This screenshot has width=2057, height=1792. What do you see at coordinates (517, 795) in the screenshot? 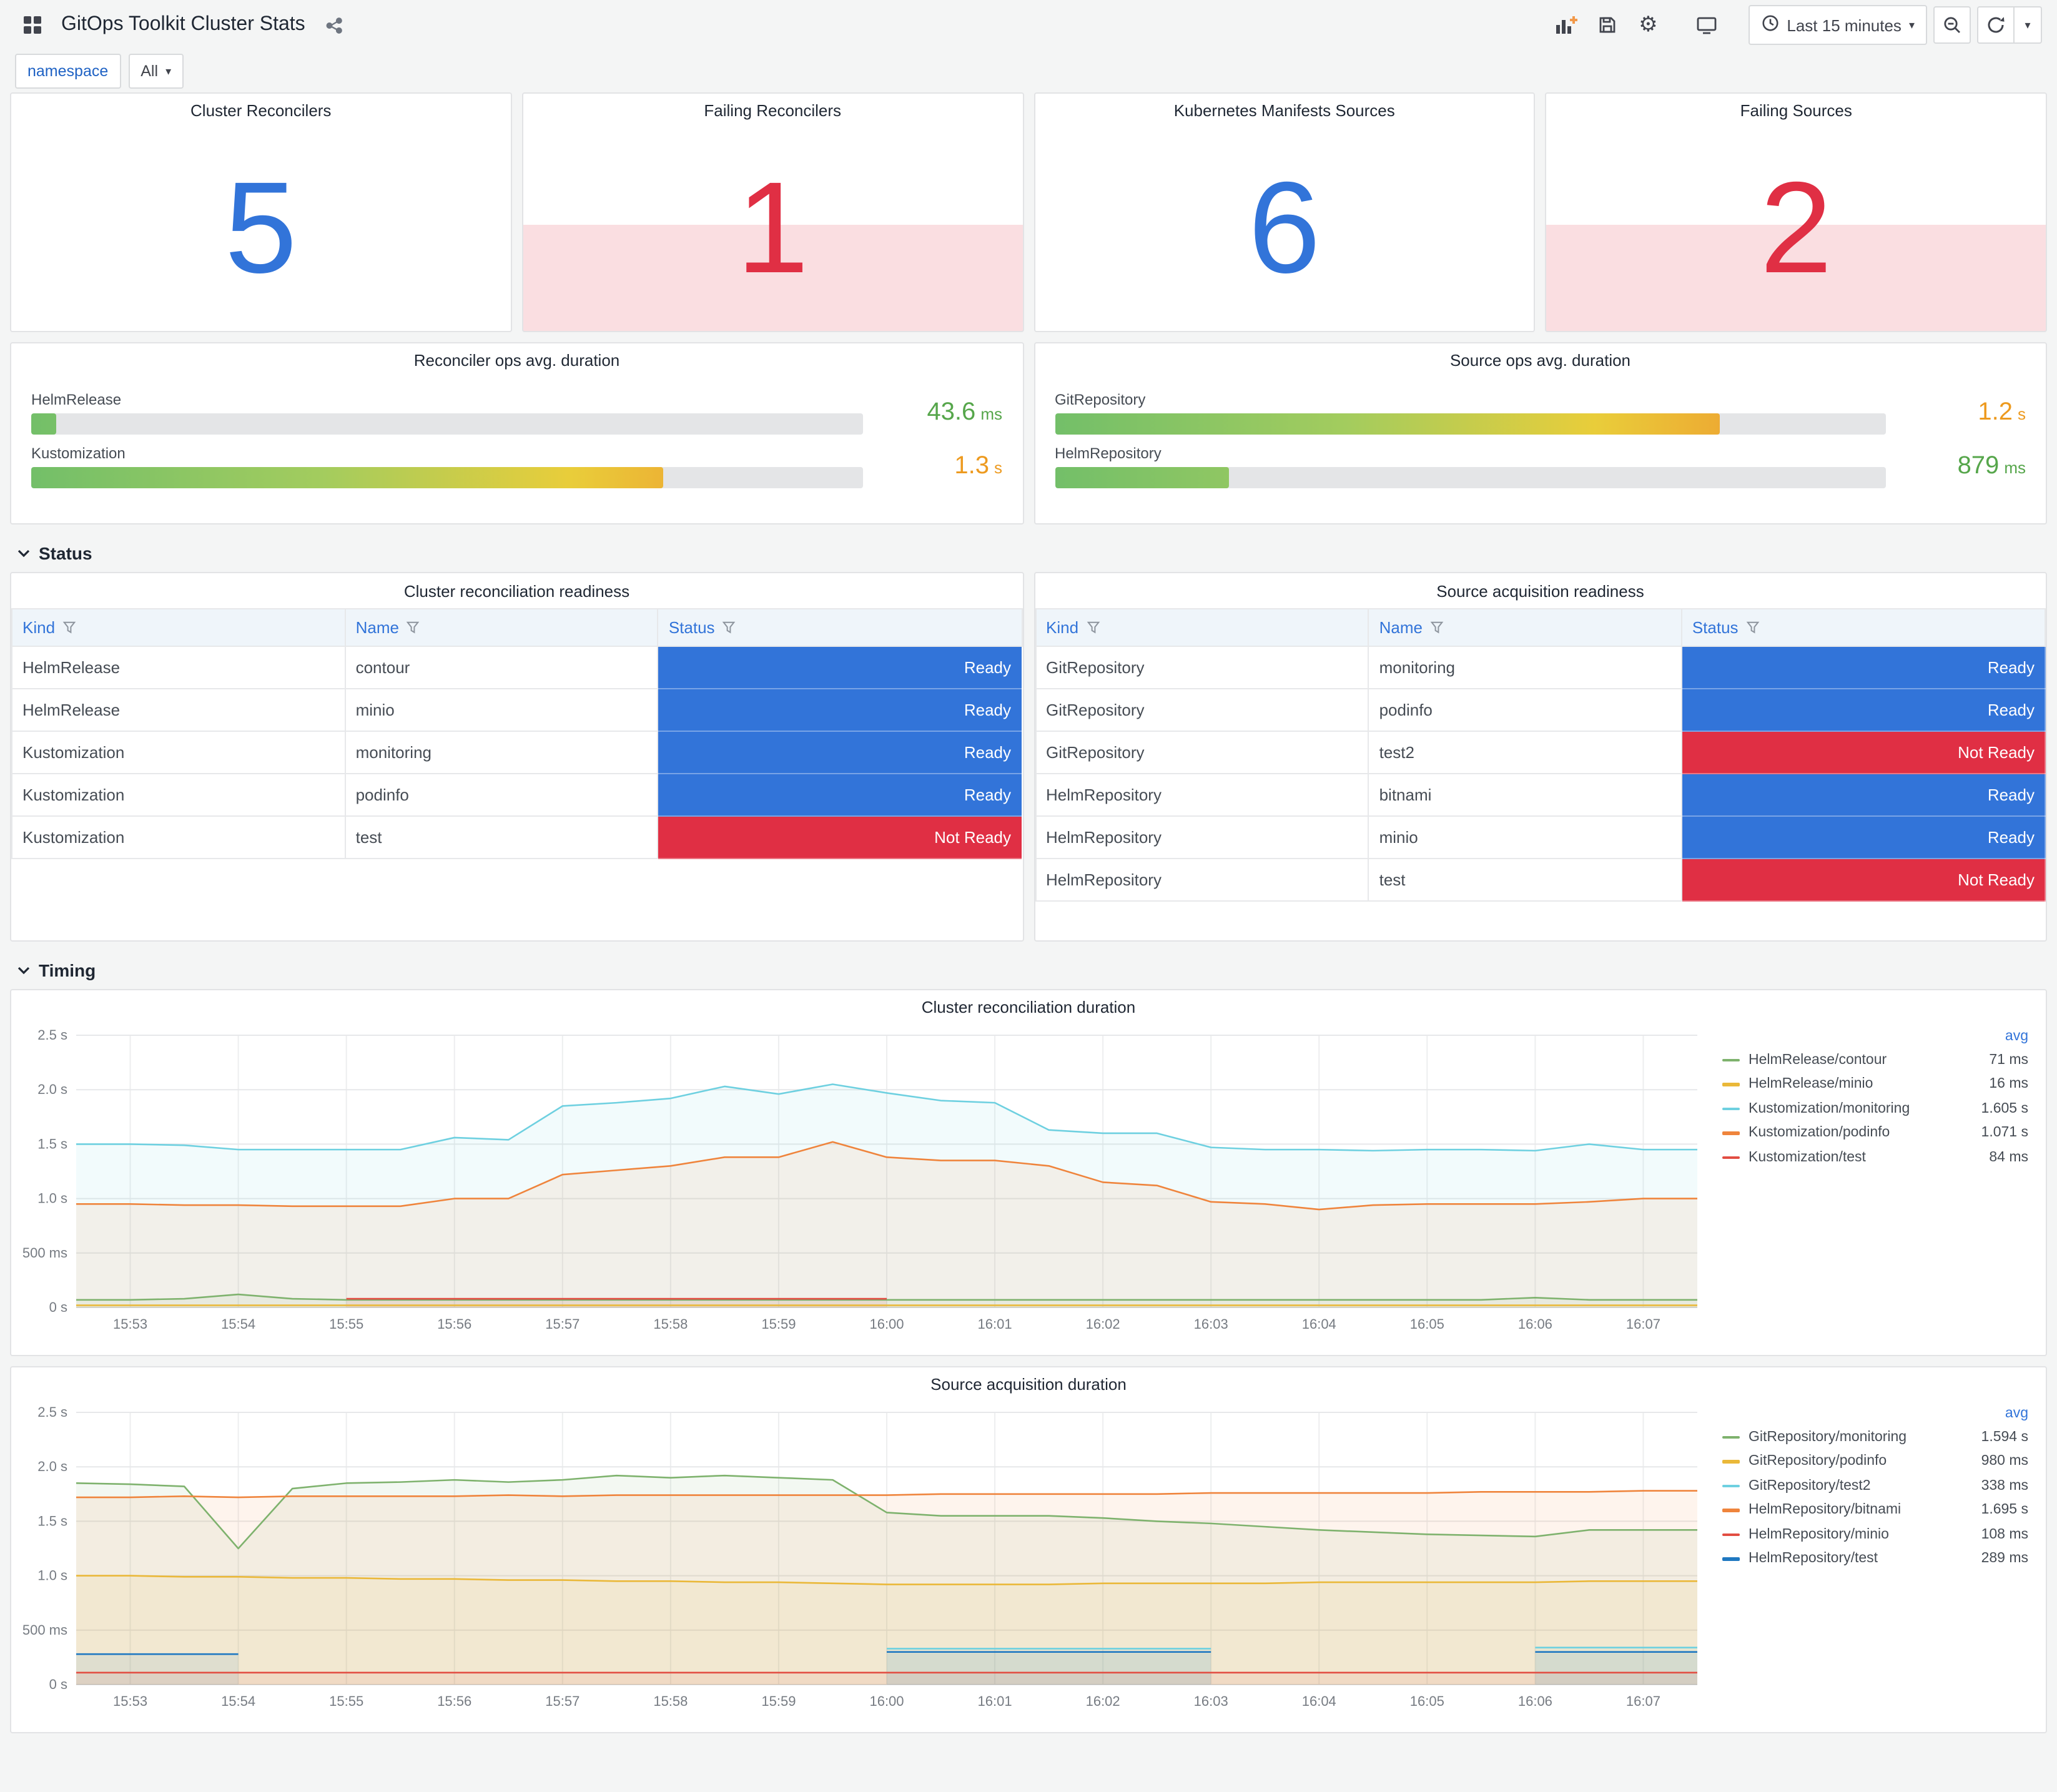
I see `table-row: Kustomization podinfo Ready` at bounding box center [517, 795].